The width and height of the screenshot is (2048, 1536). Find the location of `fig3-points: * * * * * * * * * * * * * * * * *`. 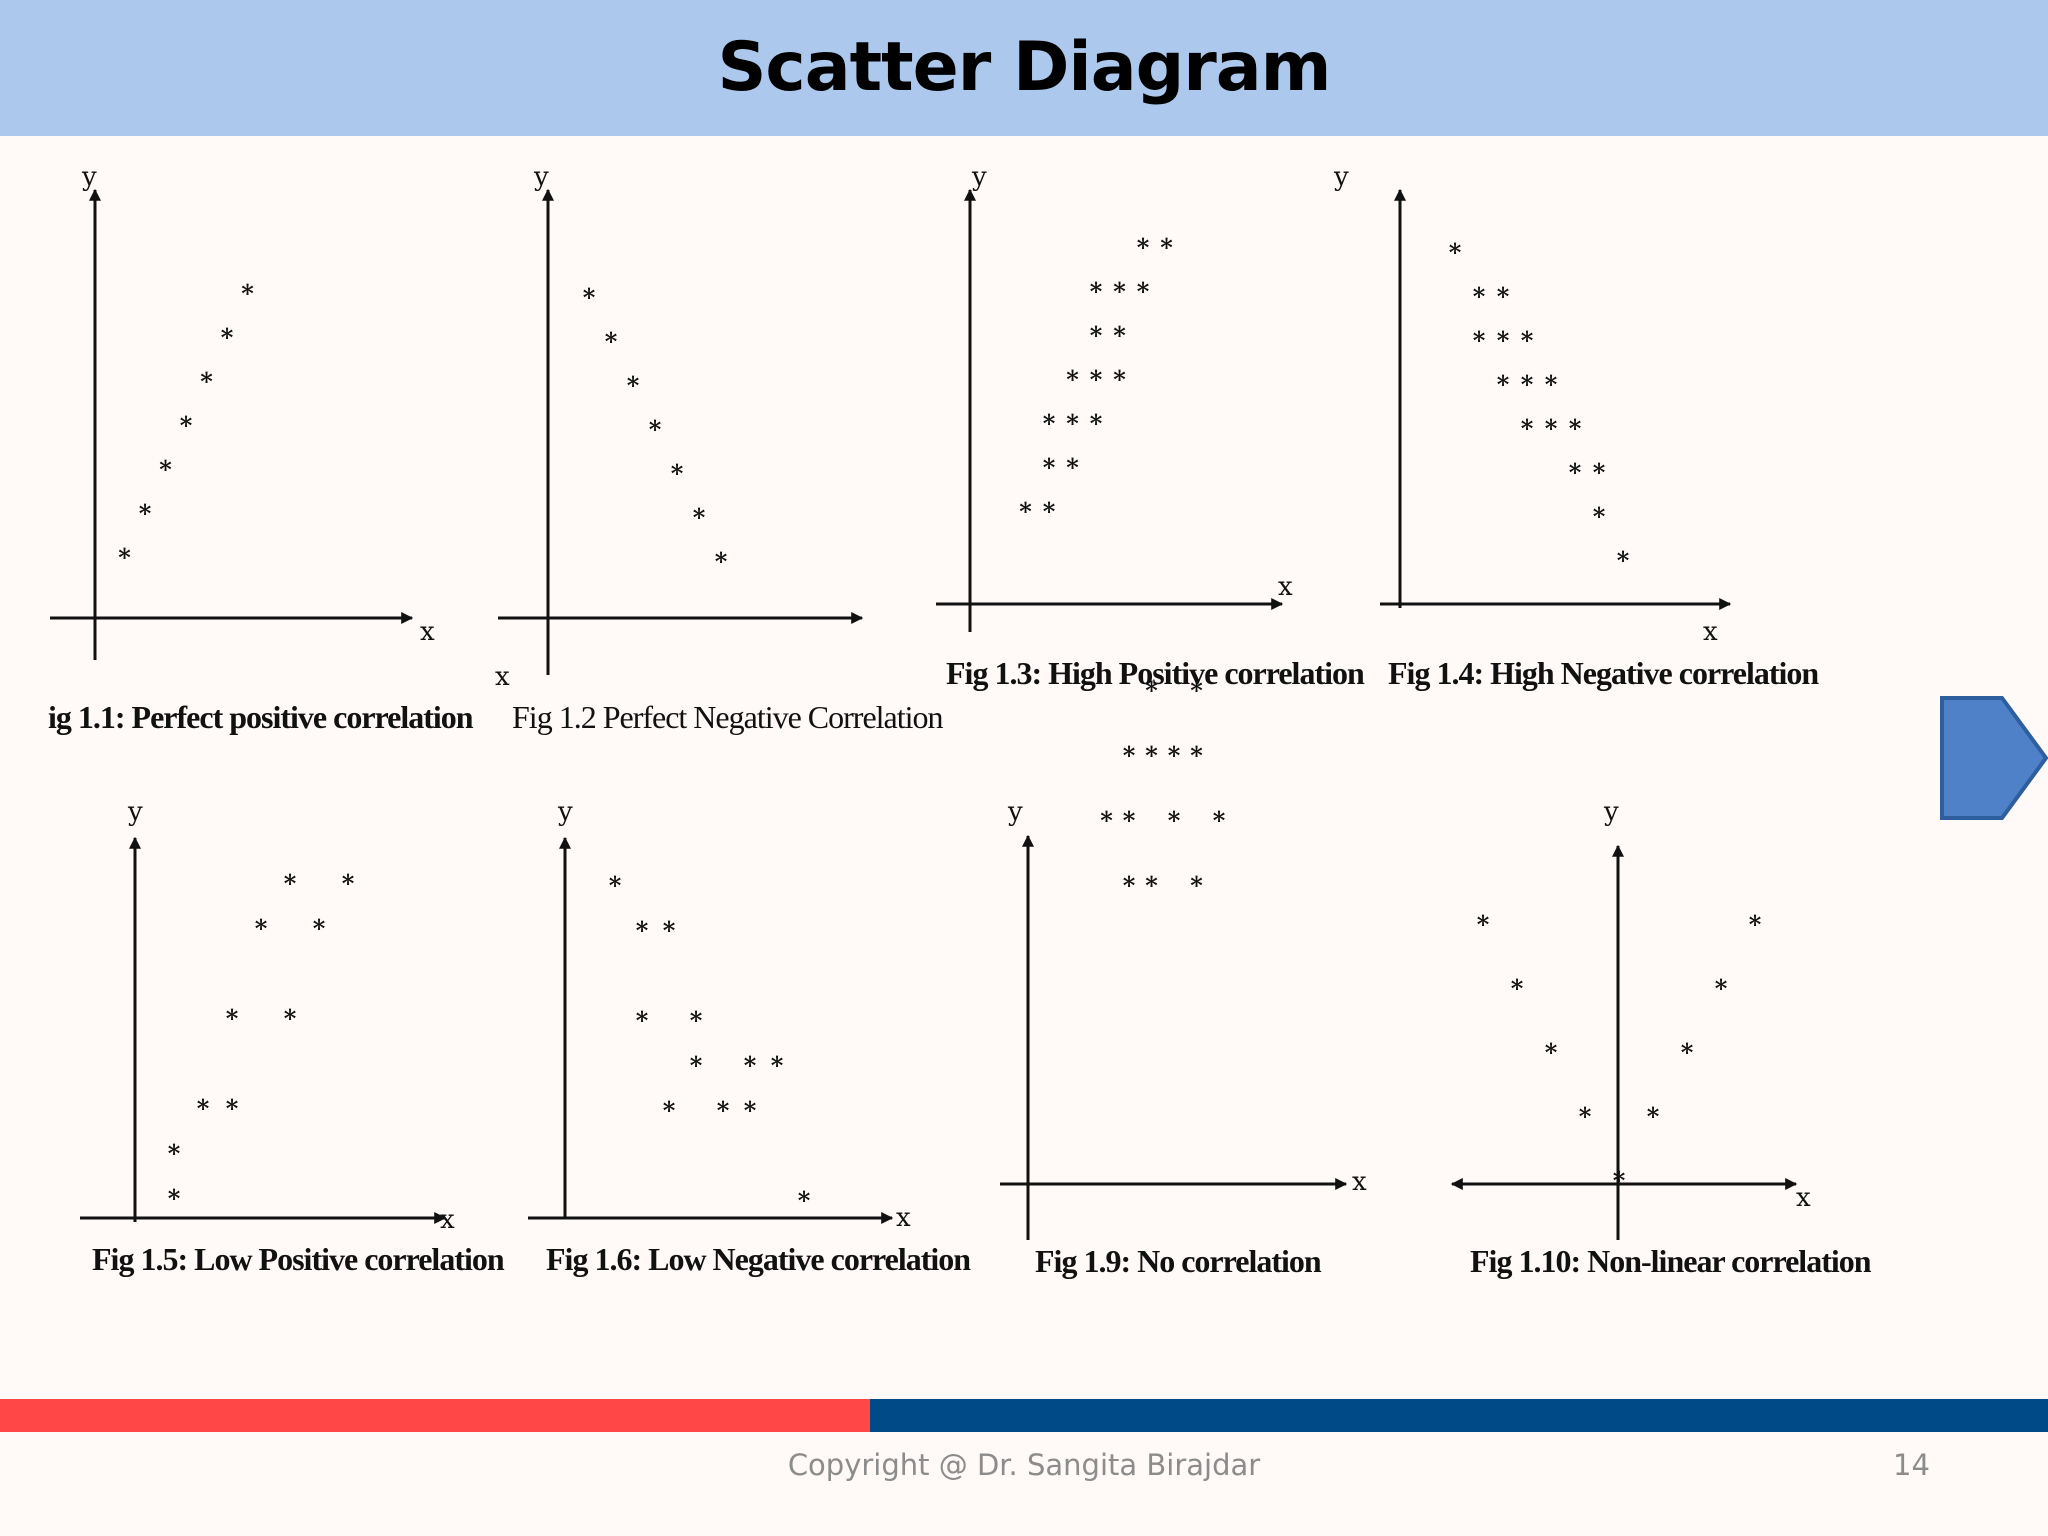

fig3-points: * * * * * * * * * * * * * * * * * is located at coordinates (1096, 379).